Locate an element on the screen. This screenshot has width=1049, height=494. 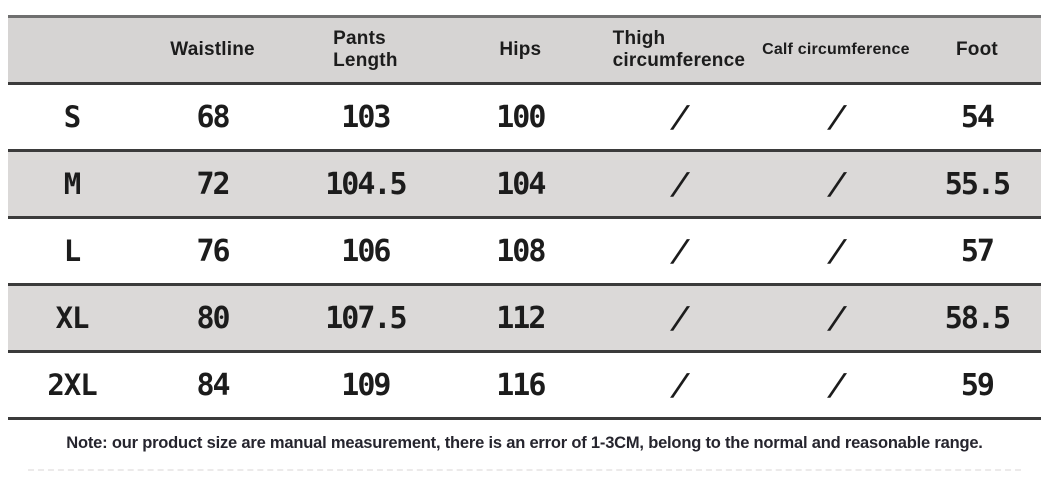
value-cell-foot: 59 is located at coordinates (977, 385).